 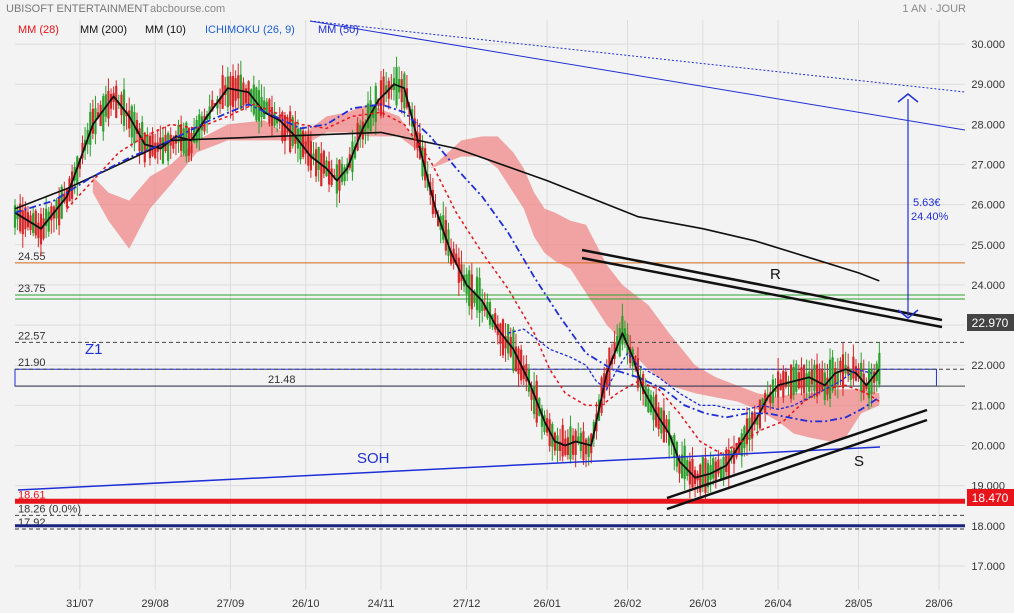 What do you see at coordinates (988, 446) in the screenshot?
I see `y-tick-label: 20.000` at bounding box center [988, 446].